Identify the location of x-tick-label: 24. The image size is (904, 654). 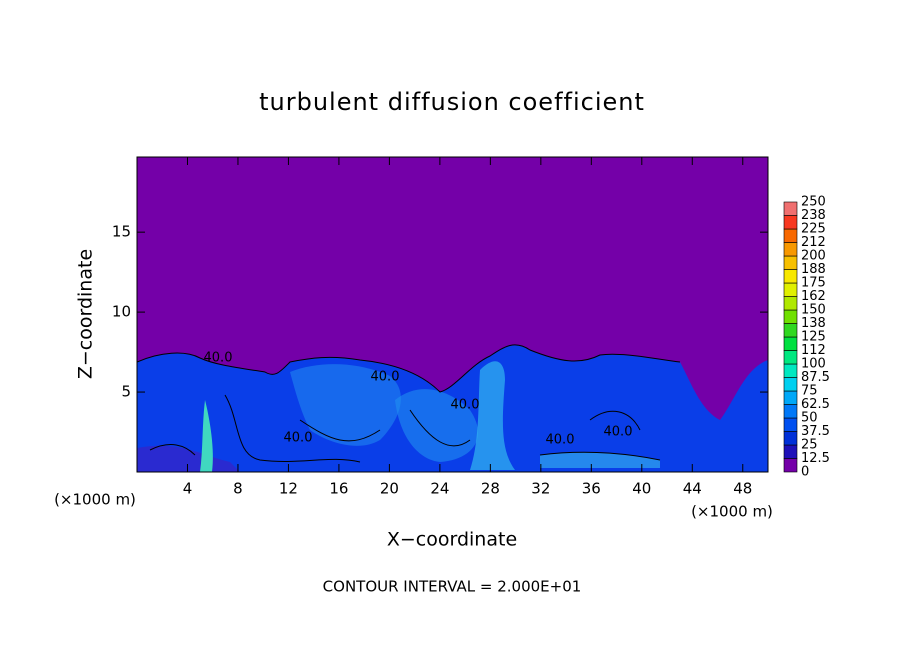
(439, 489).